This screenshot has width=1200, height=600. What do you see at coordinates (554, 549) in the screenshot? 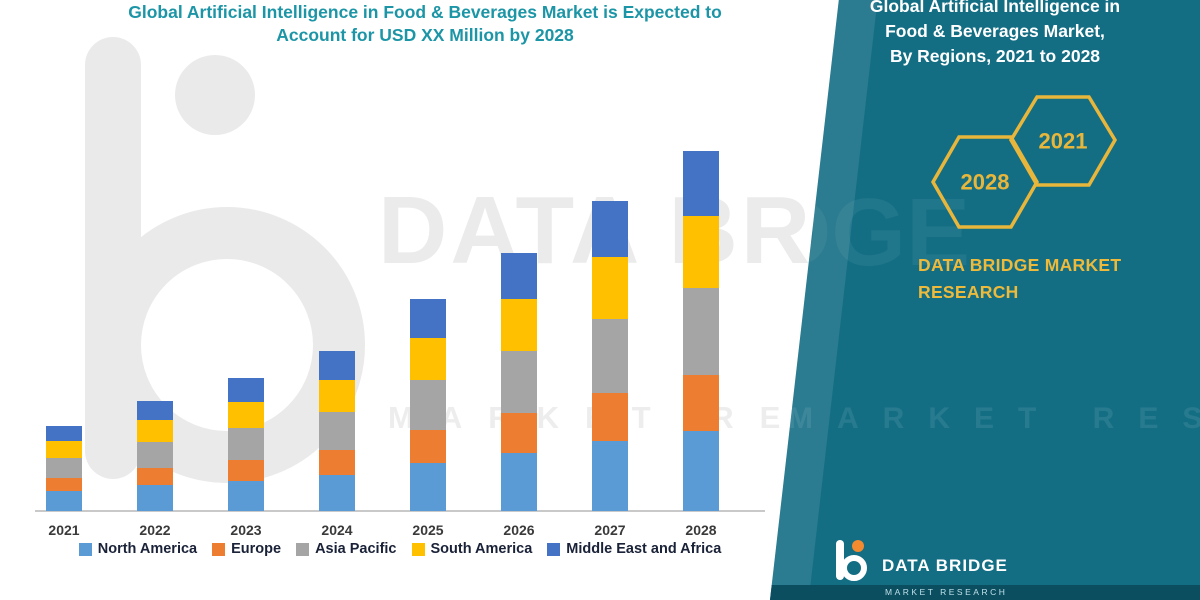
I see `legend-swatch-middle-east-and-africa` at bounding box center [554, 549].